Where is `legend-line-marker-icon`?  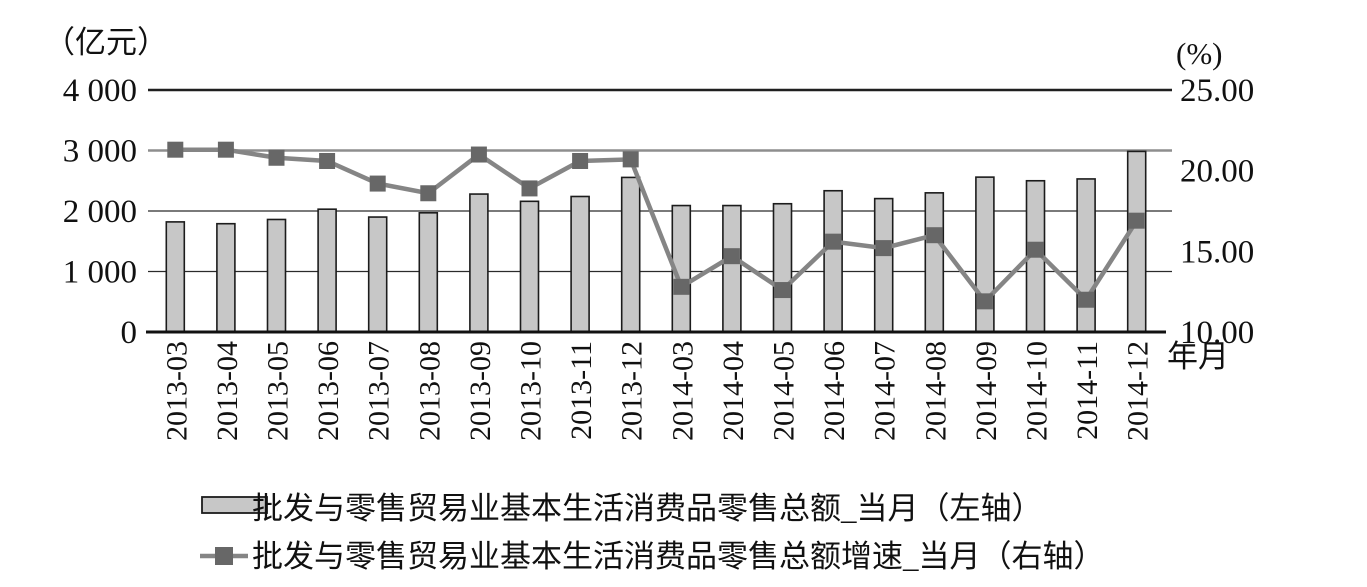
legend-line-marker-icon is located at coordinates (224, 556).